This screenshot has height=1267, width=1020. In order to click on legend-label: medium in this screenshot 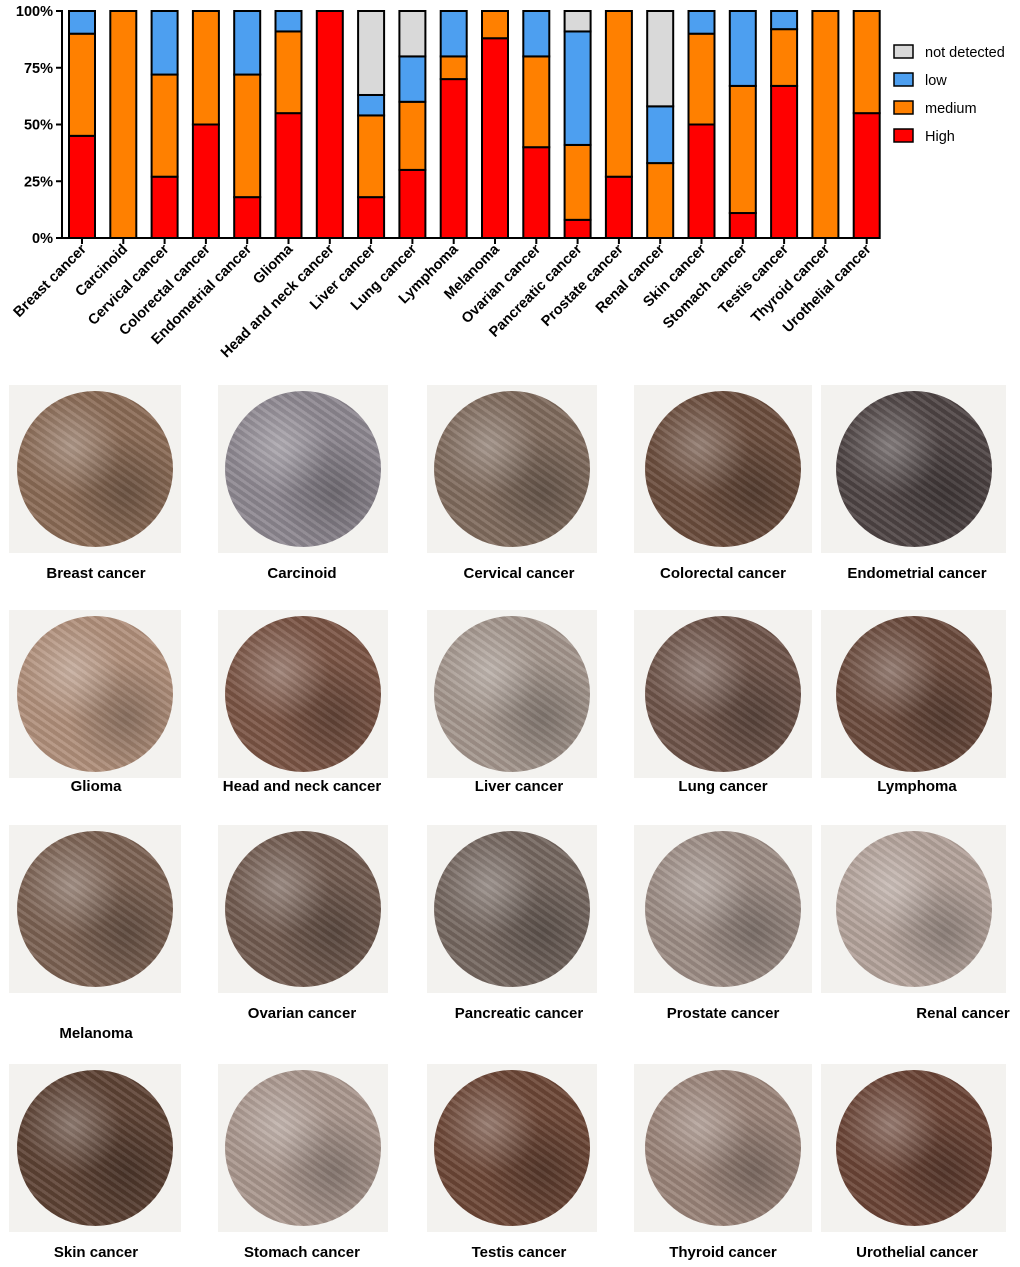, I will do `click(951, 109)`.